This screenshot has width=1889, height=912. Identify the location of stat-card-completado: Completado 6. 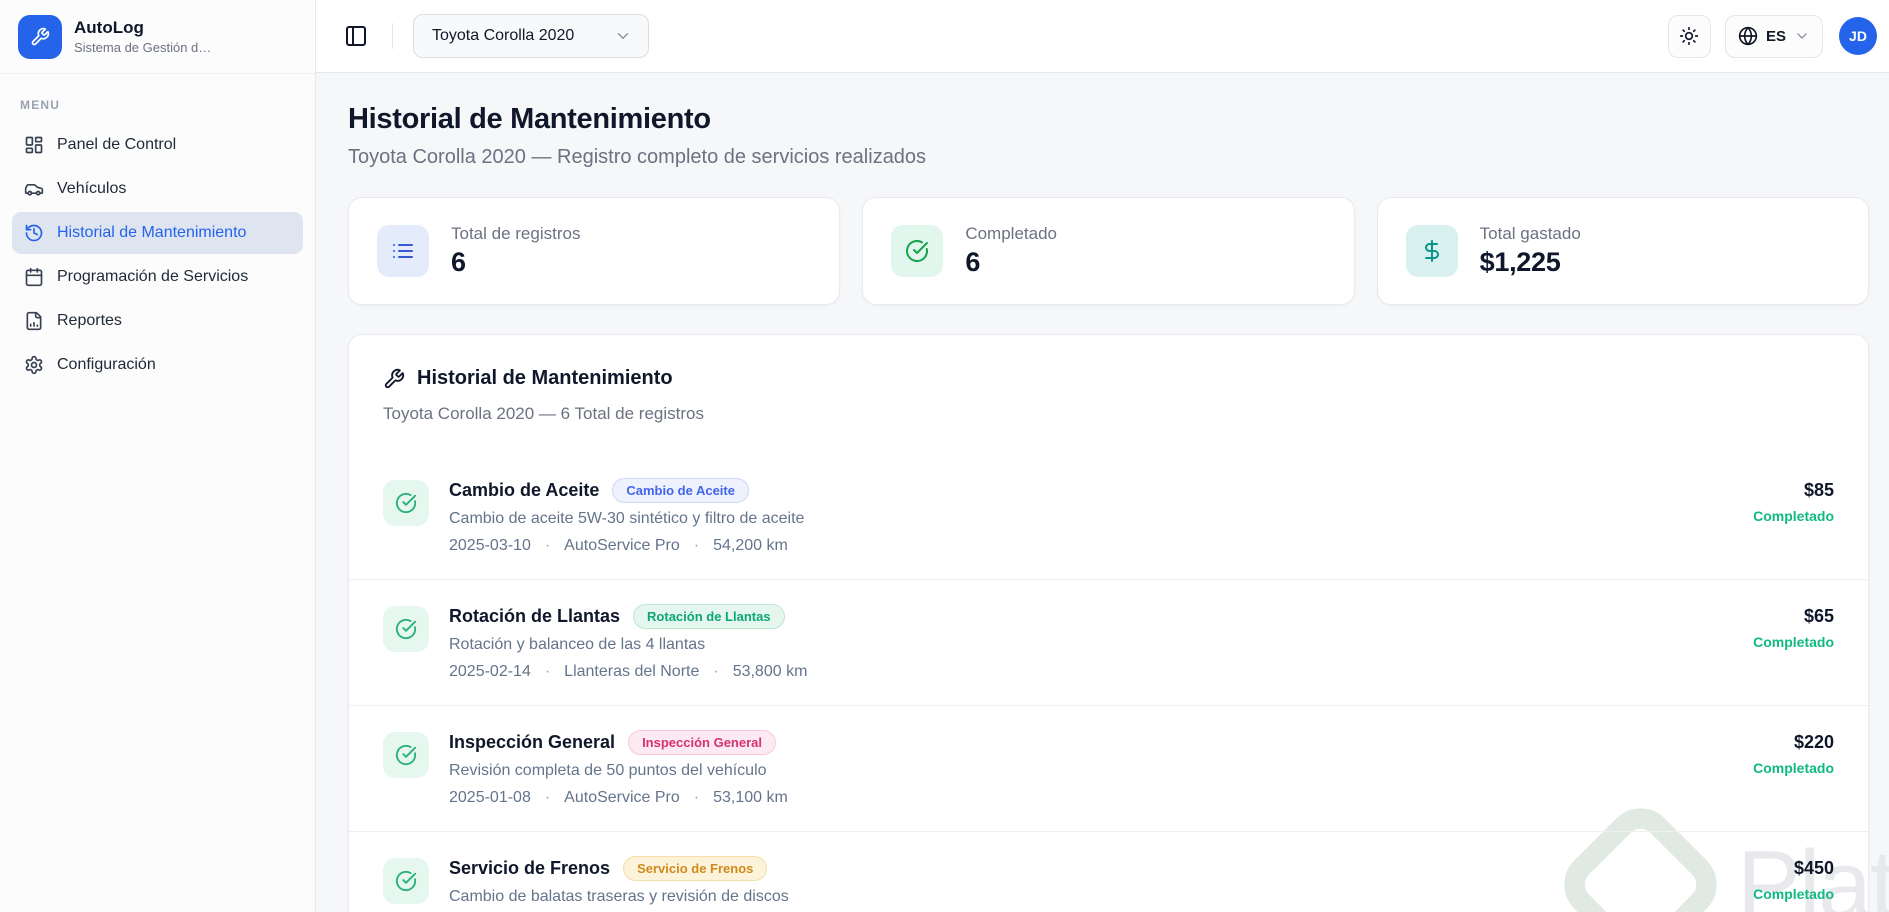
(1108, 251).